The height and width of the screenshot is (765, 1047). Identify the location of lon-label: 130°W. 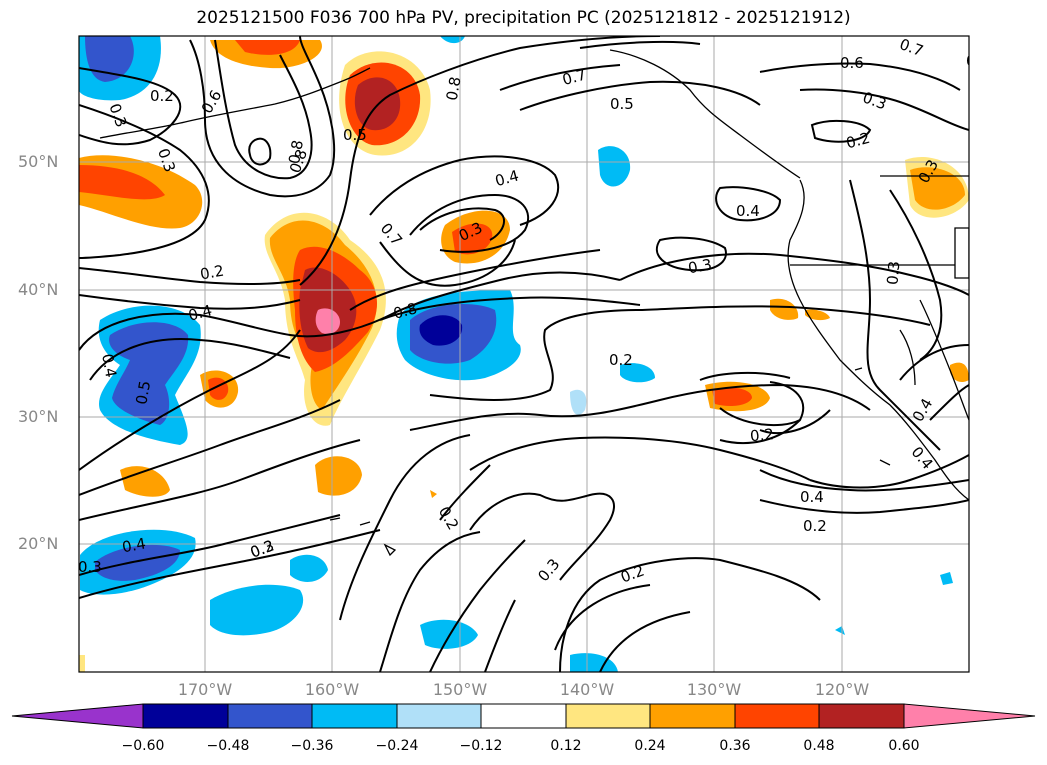
(714, 689).